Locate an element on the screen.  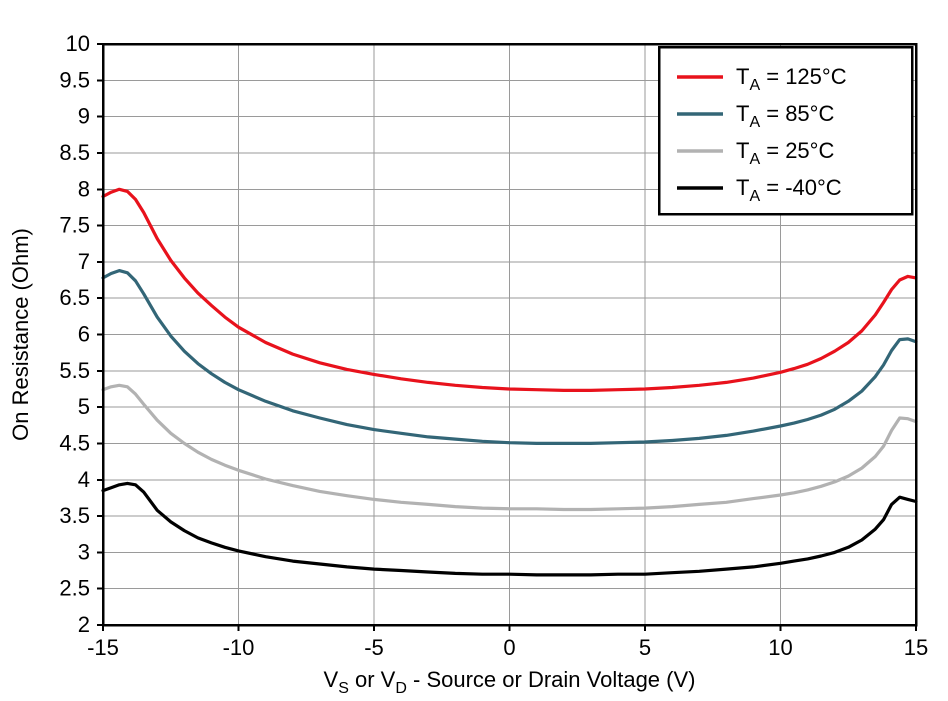
y-tick-label: 4 is located at coordinates (84, 479).